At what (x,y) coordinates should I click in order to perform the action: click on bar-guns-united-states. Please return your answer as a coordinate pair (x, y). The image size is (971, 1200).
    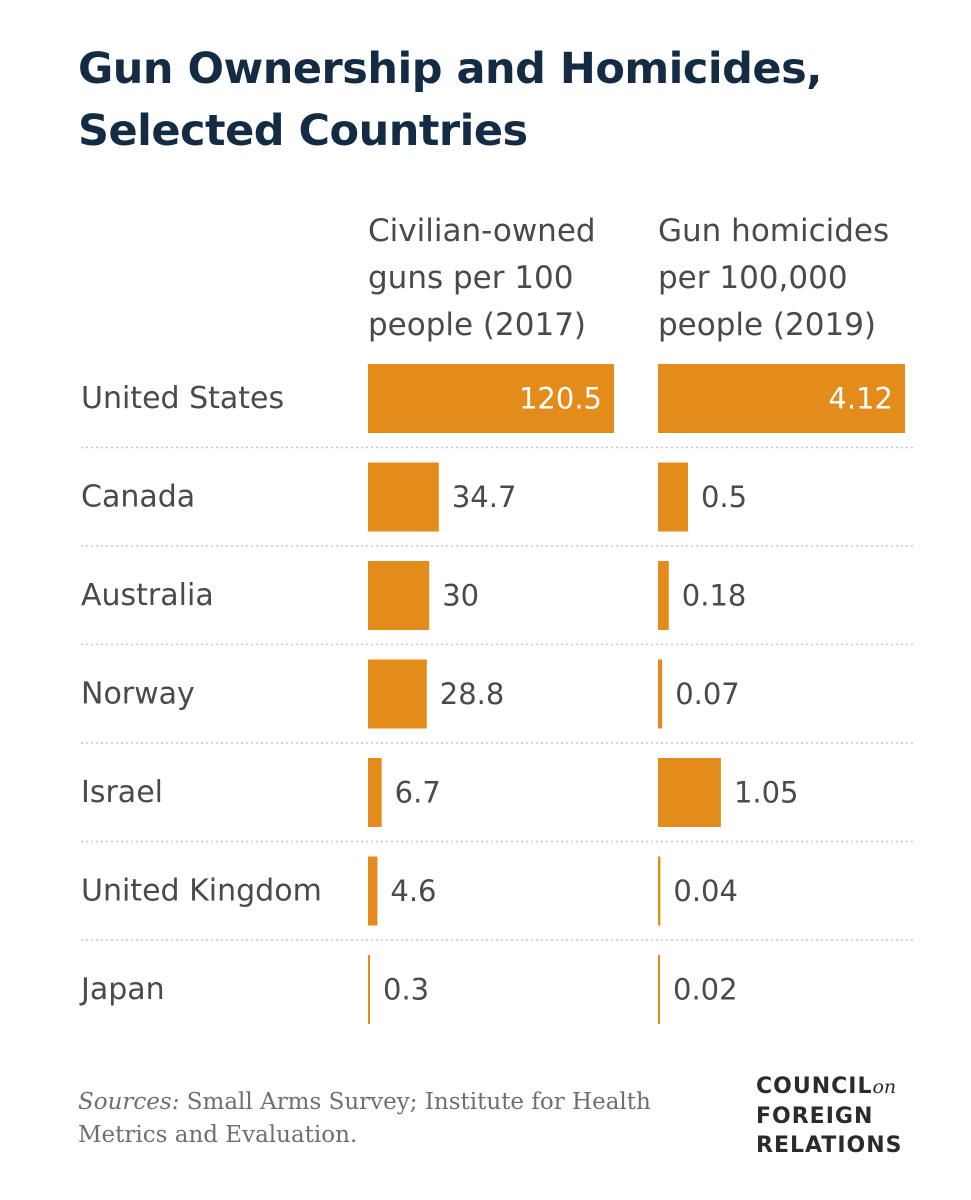
    Looking at the image, I should click on (491, 398).